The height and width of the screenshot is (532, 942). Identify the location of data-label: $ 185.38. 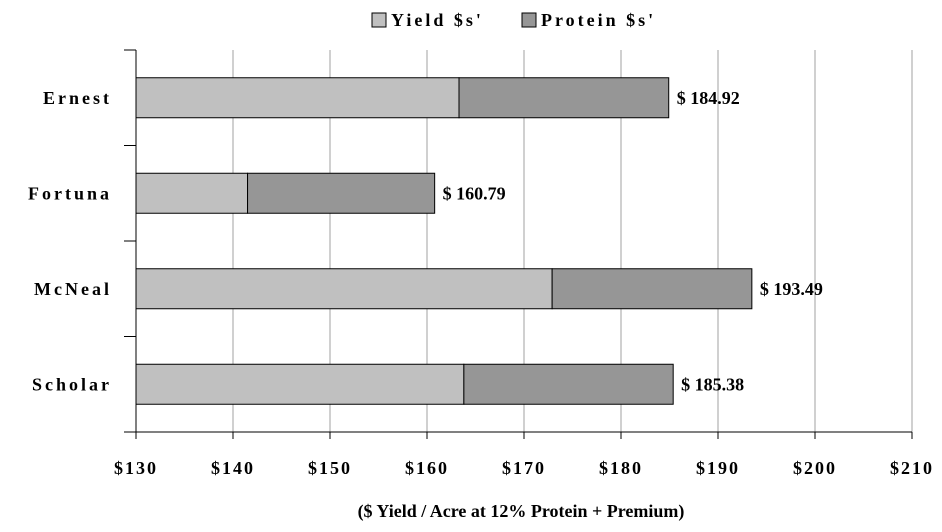
(712, 384).